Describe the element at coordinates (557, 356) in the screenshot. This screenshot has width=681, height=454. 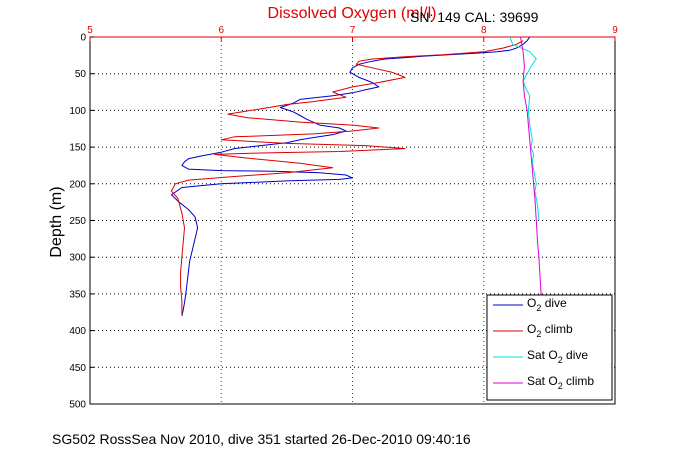
I see `legend-label-sat_dive: Sat O2 dive` at that location.